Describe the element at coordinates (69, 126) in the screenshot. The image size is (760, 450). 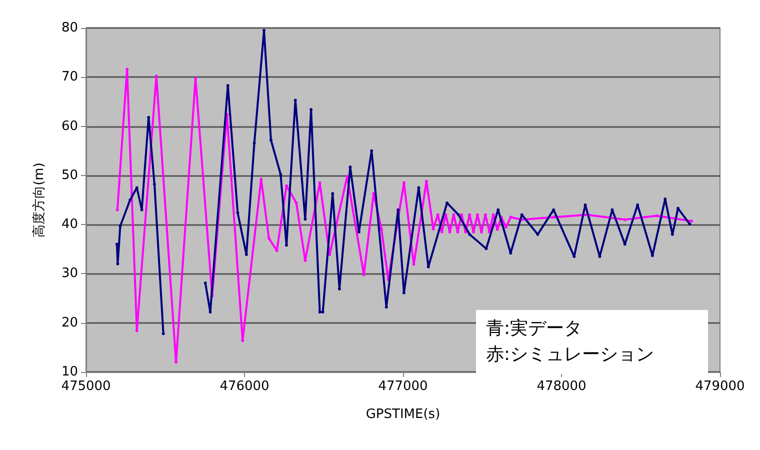
I see `y-tick-label: 60` at that location.